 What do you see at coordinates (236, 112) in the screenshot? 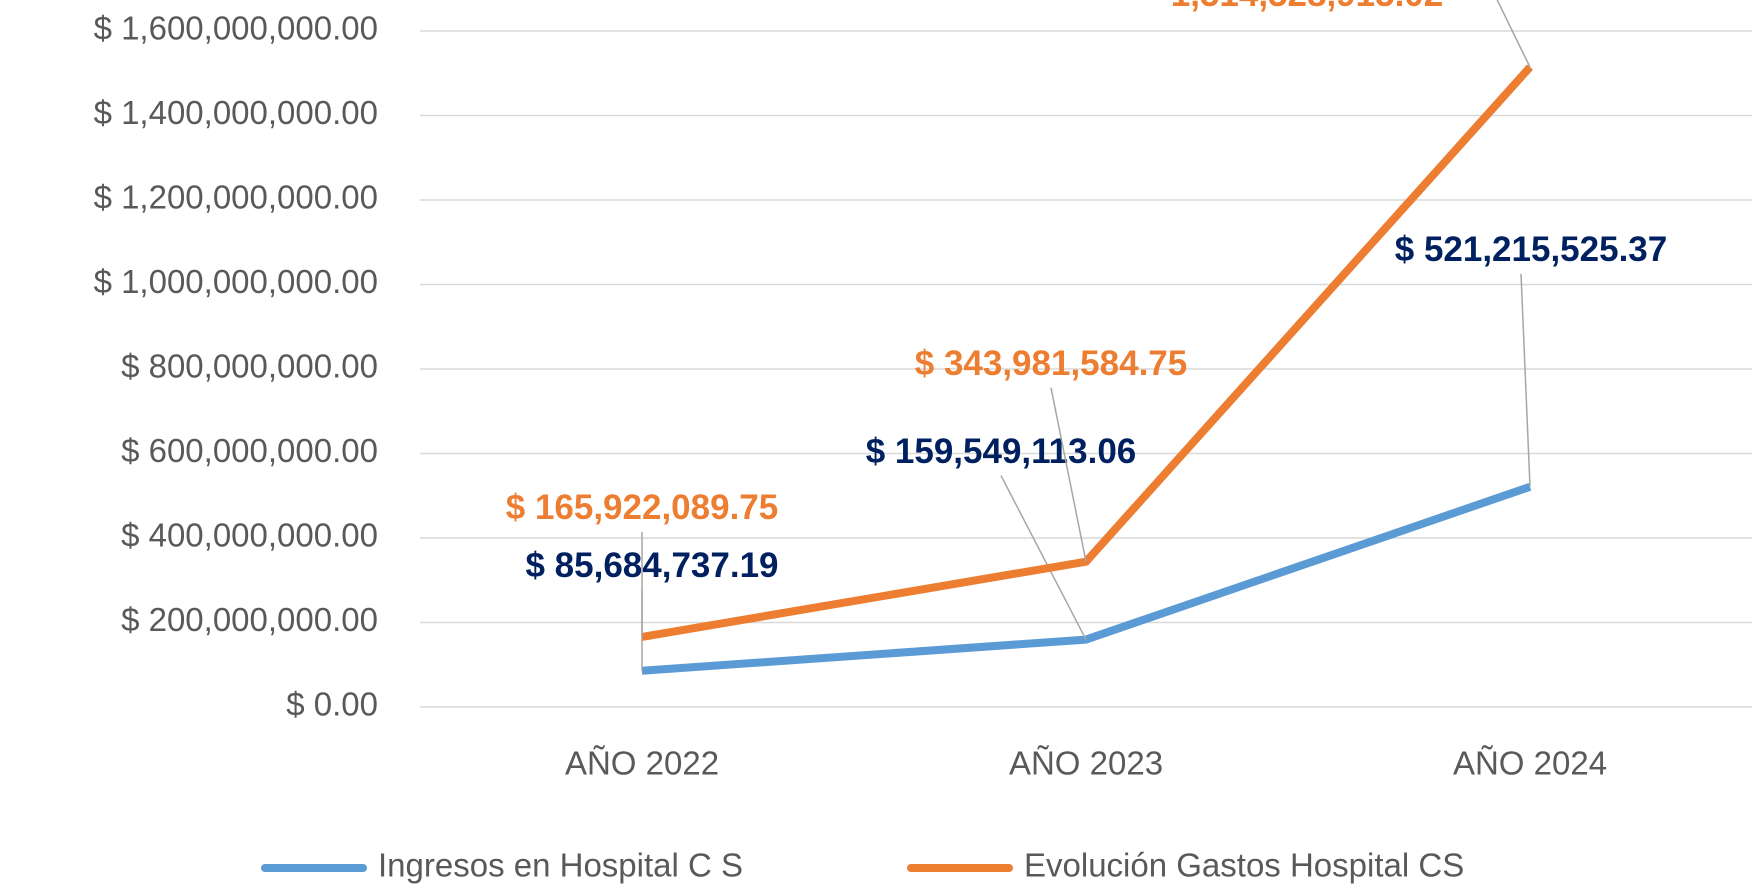
I see `y-tick-label: $ 1,400,000,000.00` at bounding box center [236, 112].